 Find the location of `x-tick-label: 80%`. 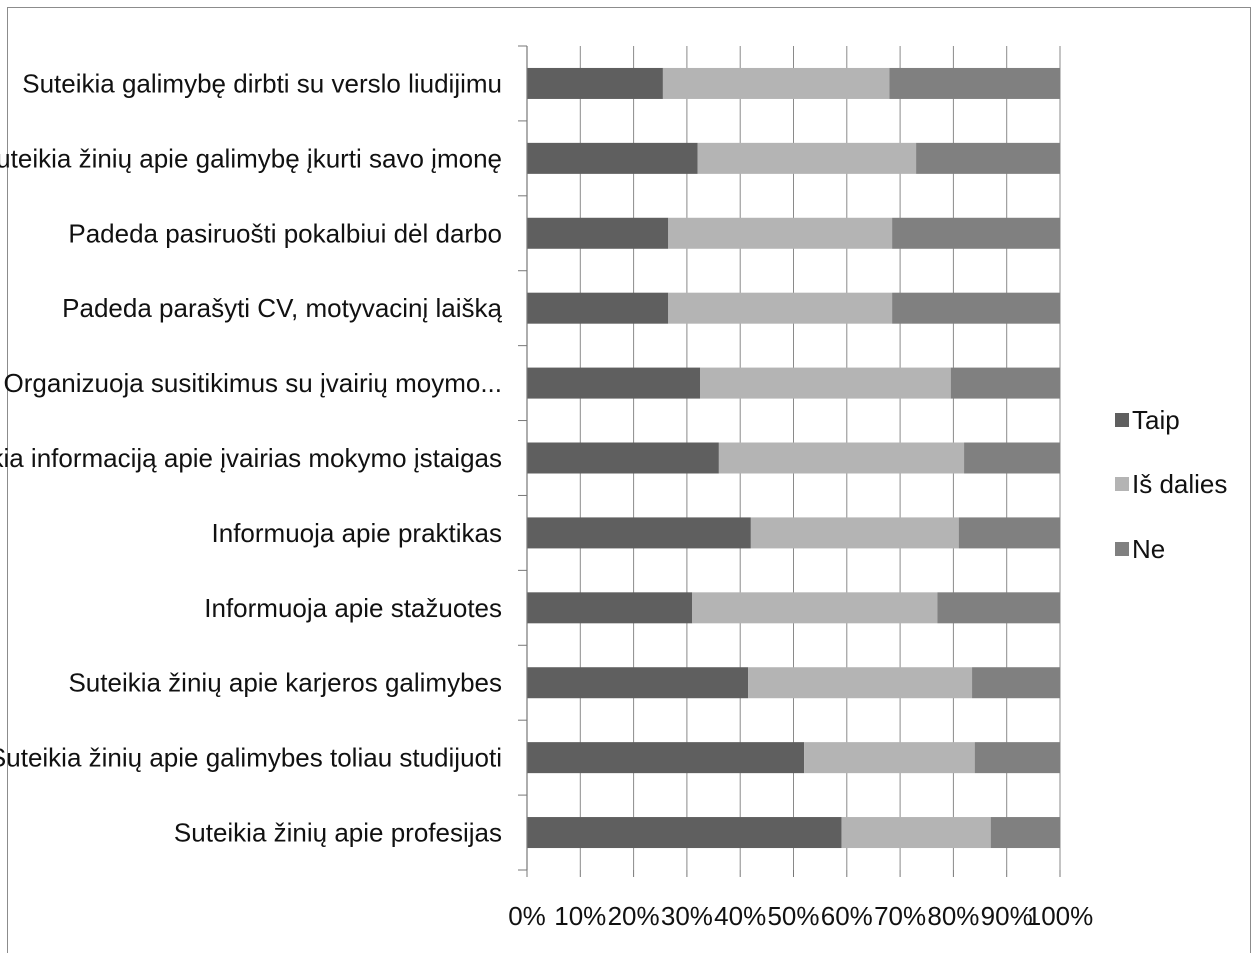

x-tick-label: 80% is located at coordinates (953, 916).